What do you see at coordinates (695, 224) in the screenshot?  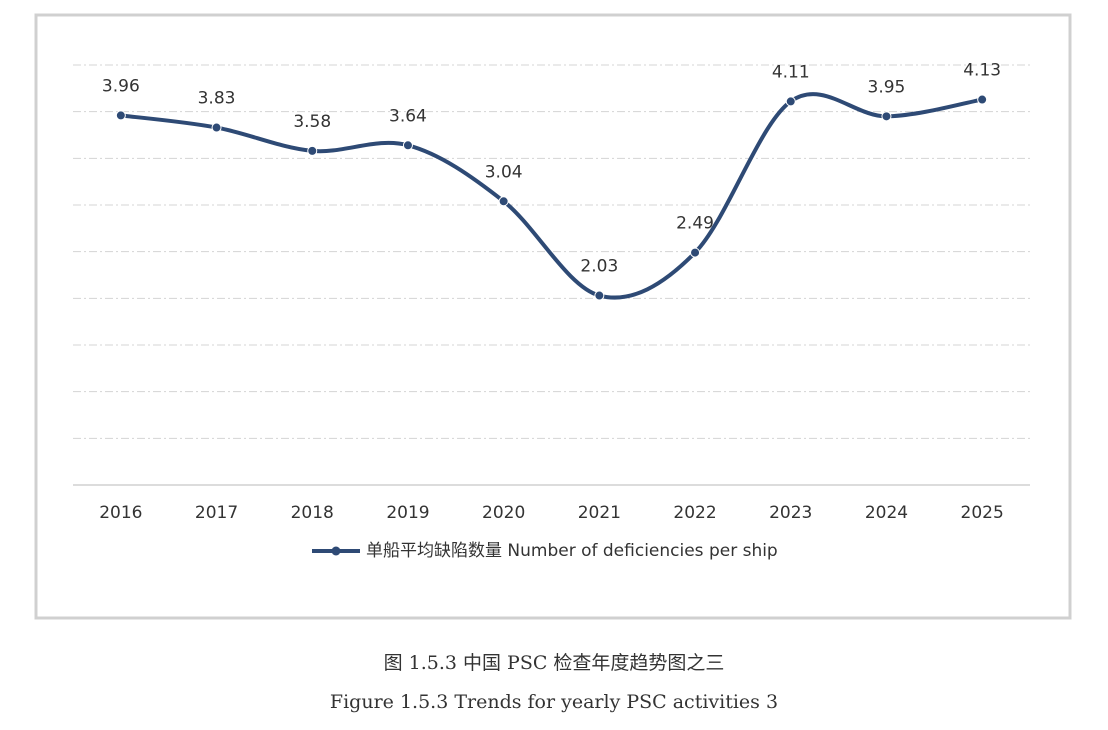 I see `data-label: 2.49` at bounding box center [695, 224].